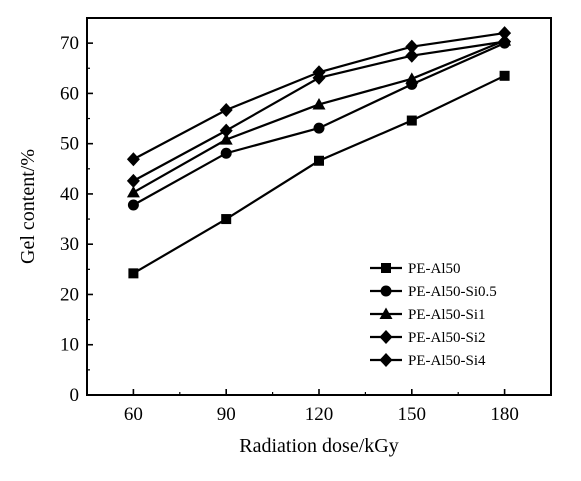 This screenshot has width=581, height=481. What do you see at coordinates (447, 361) in the screenshot?
I see `legend-label: PE-Al50-Si4` at bounding box center [447, 361].